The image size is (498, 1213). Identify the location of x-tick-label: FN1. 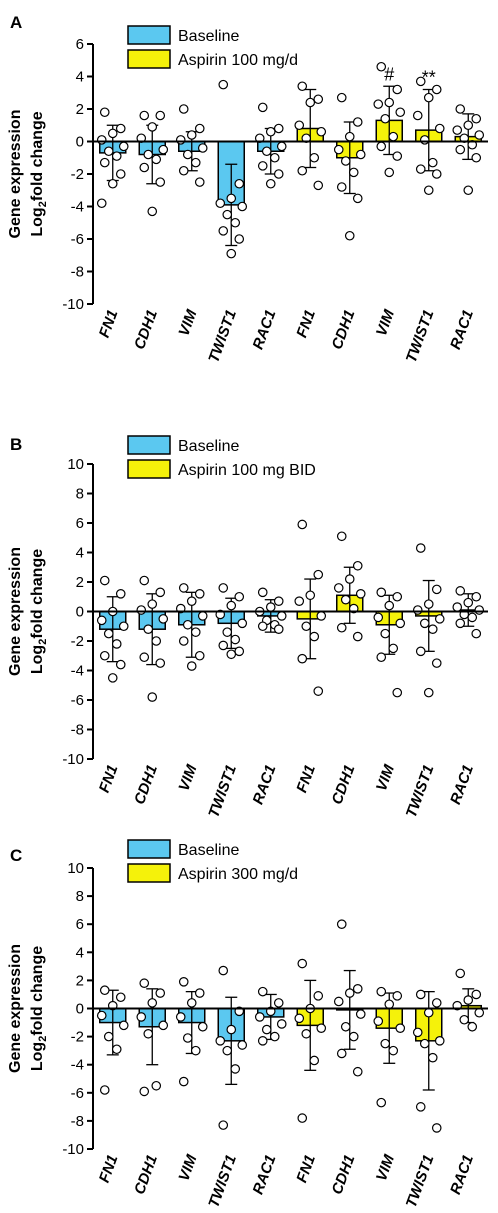
(109, 779).